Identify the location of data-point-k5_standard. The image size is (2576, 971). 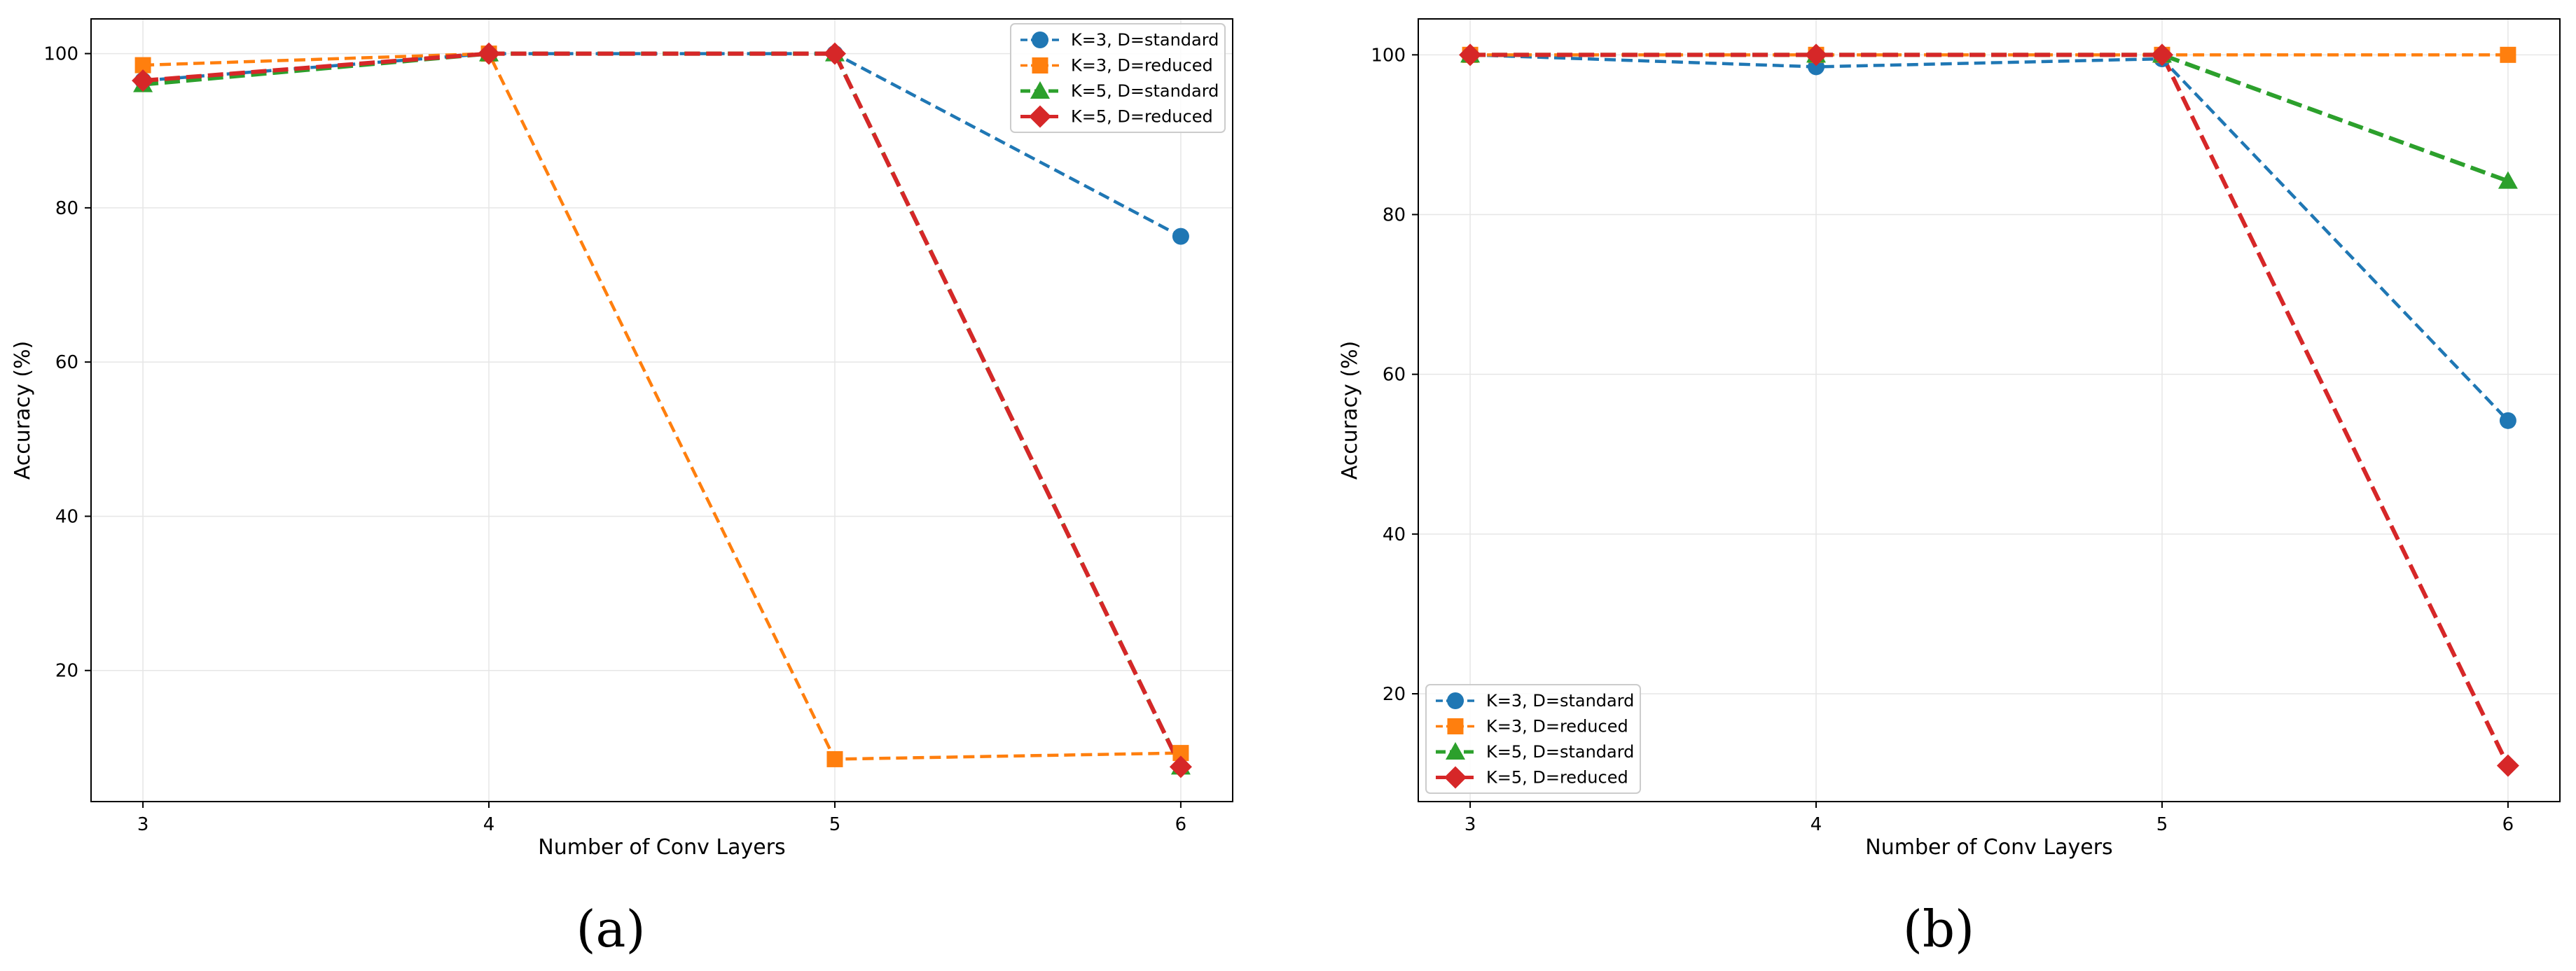
(2508, 180).